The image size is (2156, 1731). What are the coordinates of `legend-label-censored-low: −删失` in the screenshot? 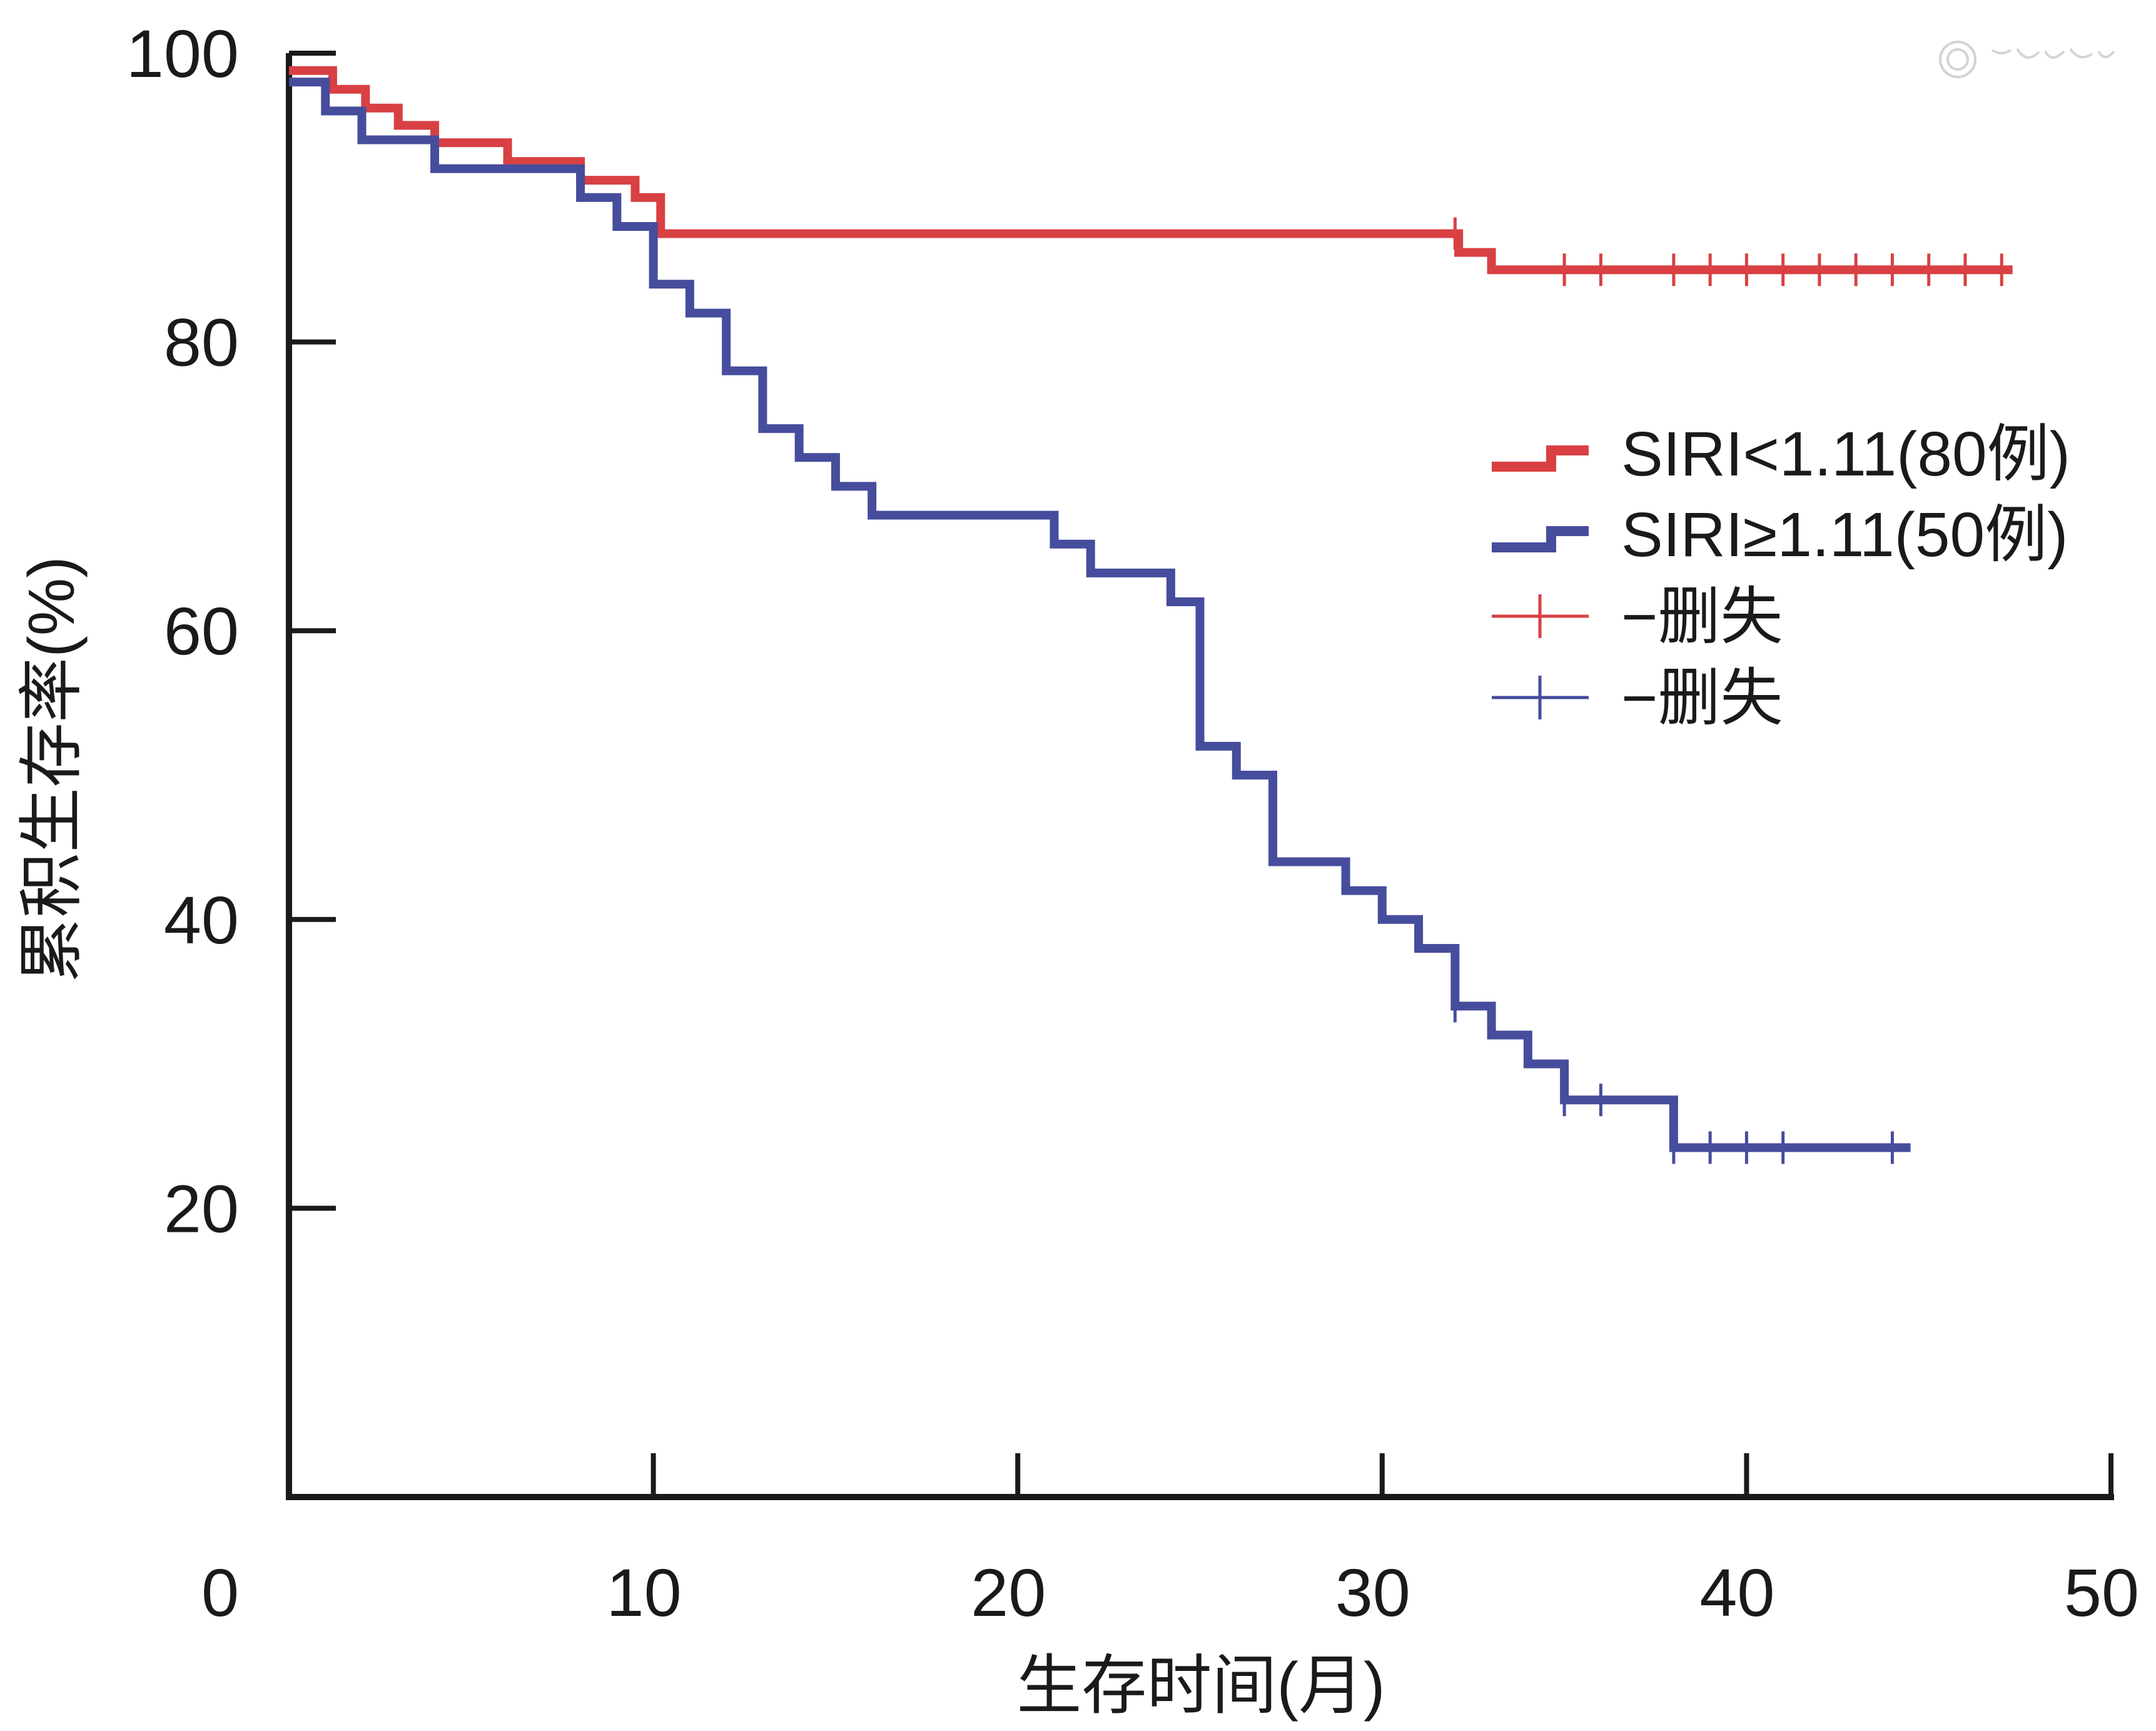 It's located at (1702, 617).